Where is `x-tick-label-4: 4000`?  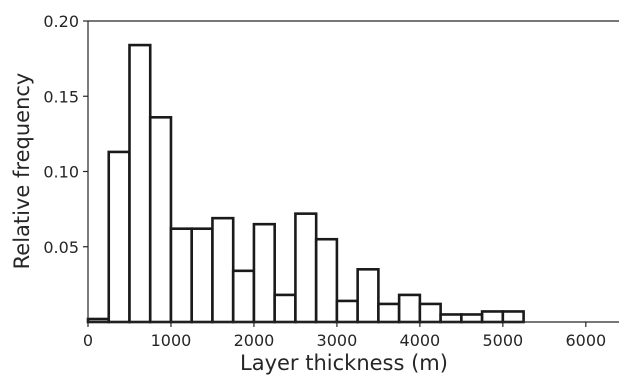
x-tick-label-4: 4000 is located at coordinates (420, 340).